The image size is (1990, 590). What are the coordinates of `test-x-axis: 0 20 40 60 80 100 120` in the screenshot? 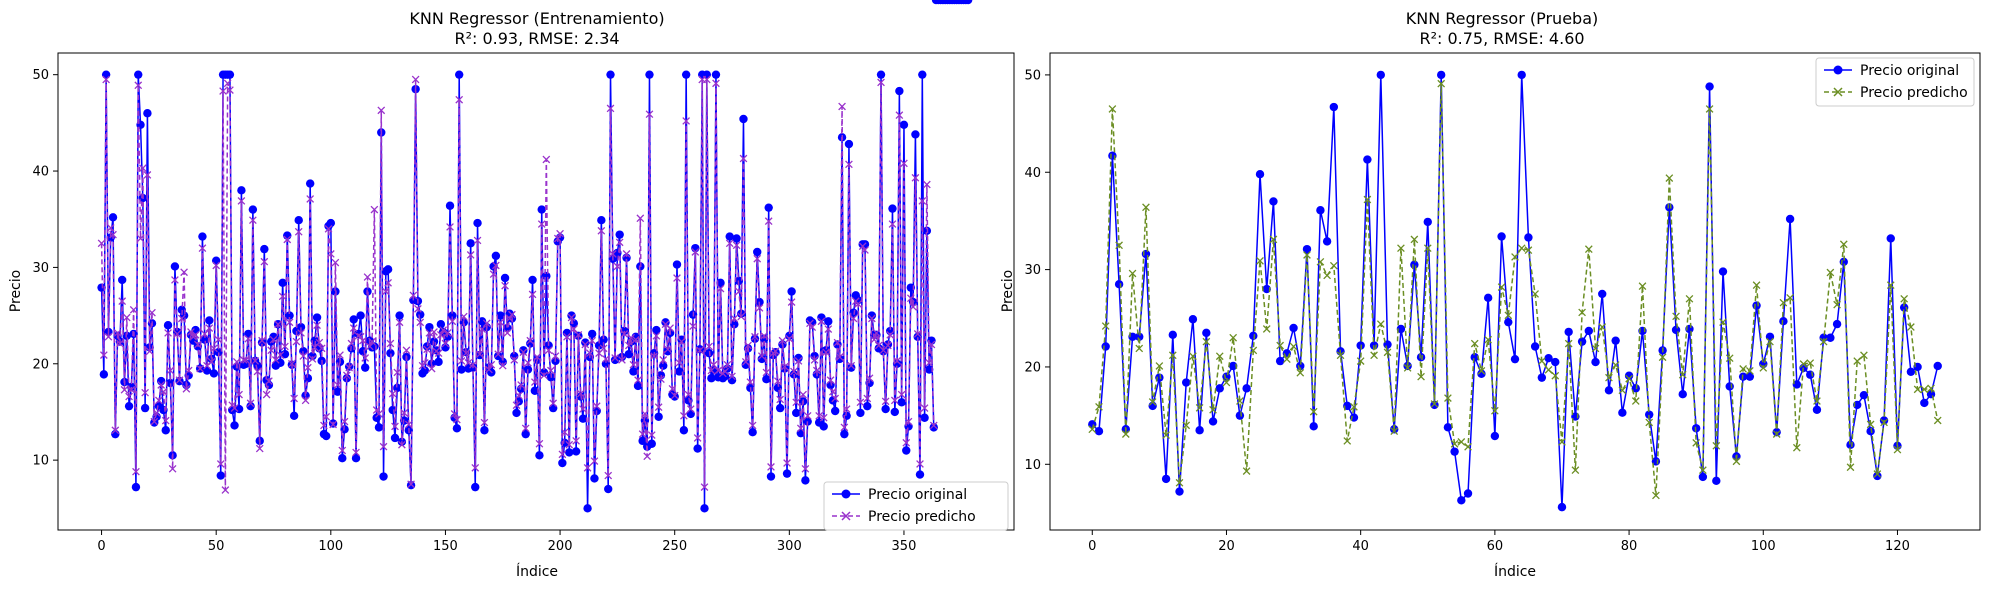 It's located at (1499, 542).